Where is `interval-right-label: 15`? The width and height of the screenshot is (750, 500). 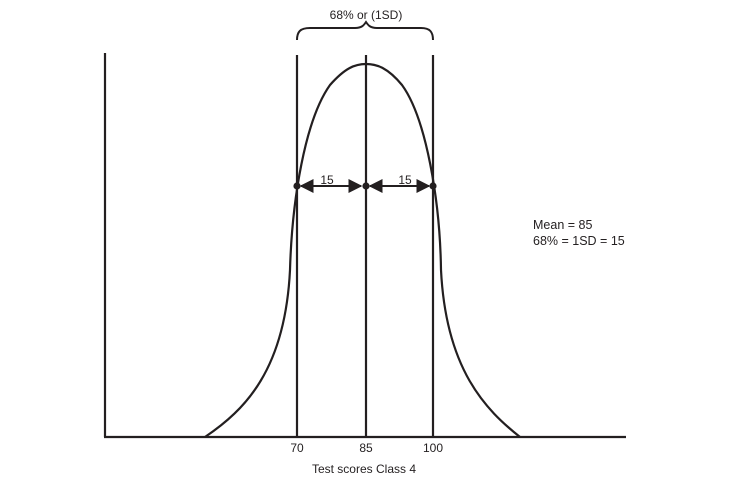 interval-right-label: 15 is located at coordinates (405, 180).